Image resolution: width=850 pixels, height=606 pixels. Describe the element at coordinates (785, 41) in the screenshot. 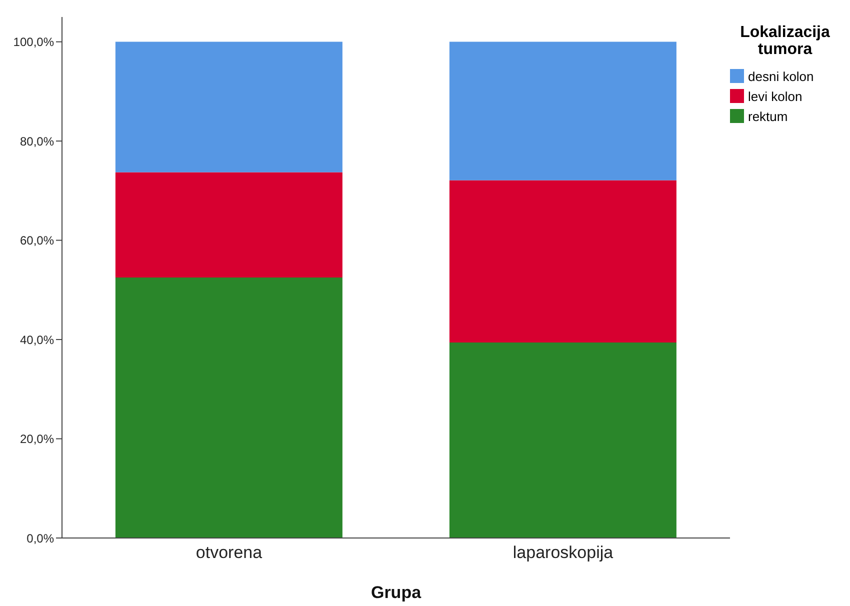

I see `legend-title: Lokalizacija tumora` at that location.